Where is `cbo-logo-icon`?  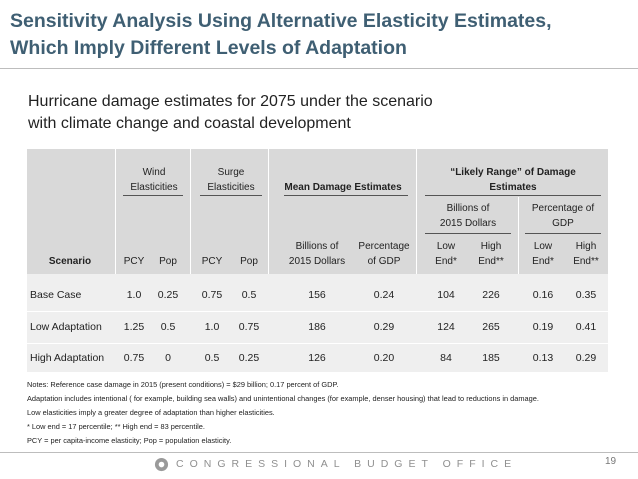 cbo-logo-icon is located at coordinates (161, 464).